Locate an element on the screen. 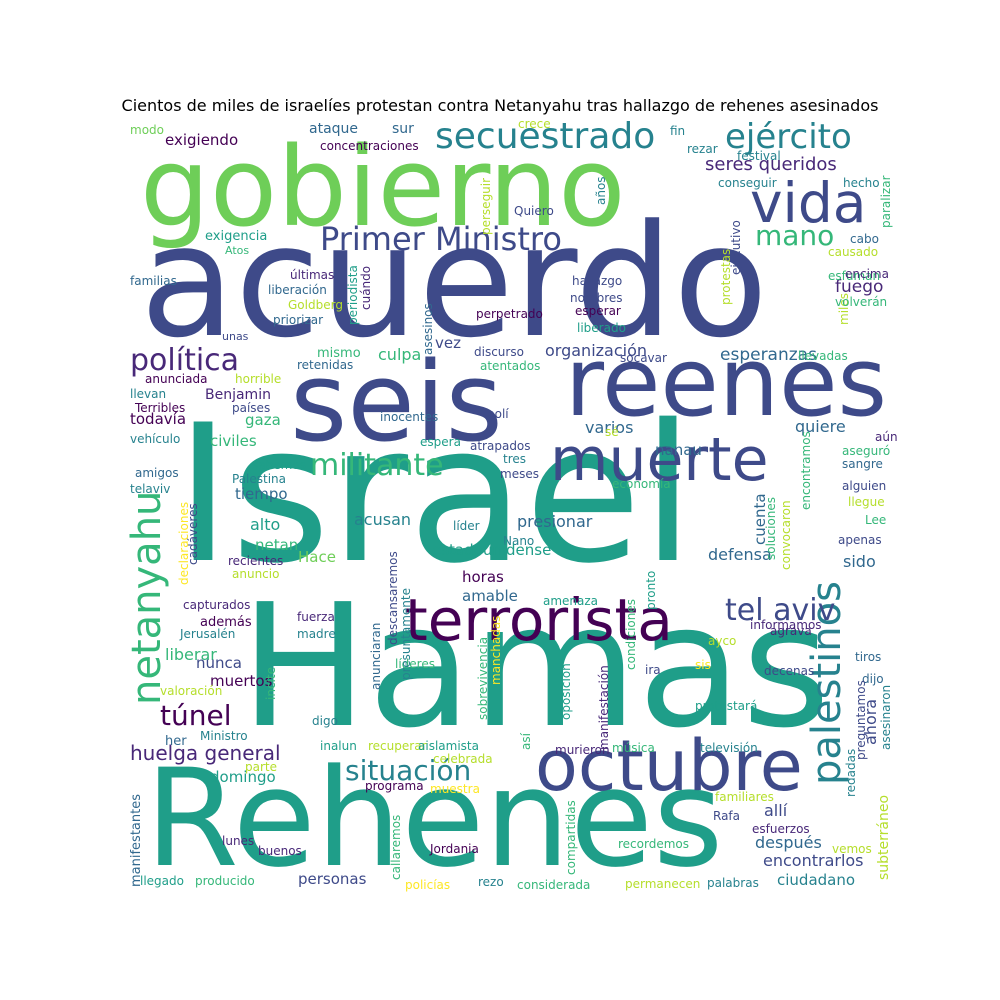  cloud-word: dijo is located at coordinates (873, 679).